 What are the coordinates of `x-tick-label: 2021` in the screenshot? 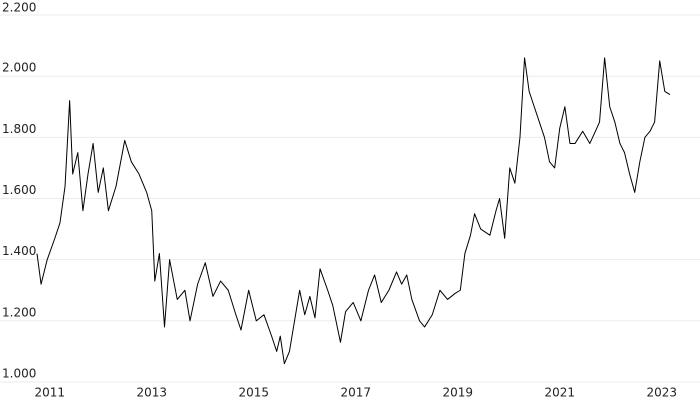 It's located at (559, 393).